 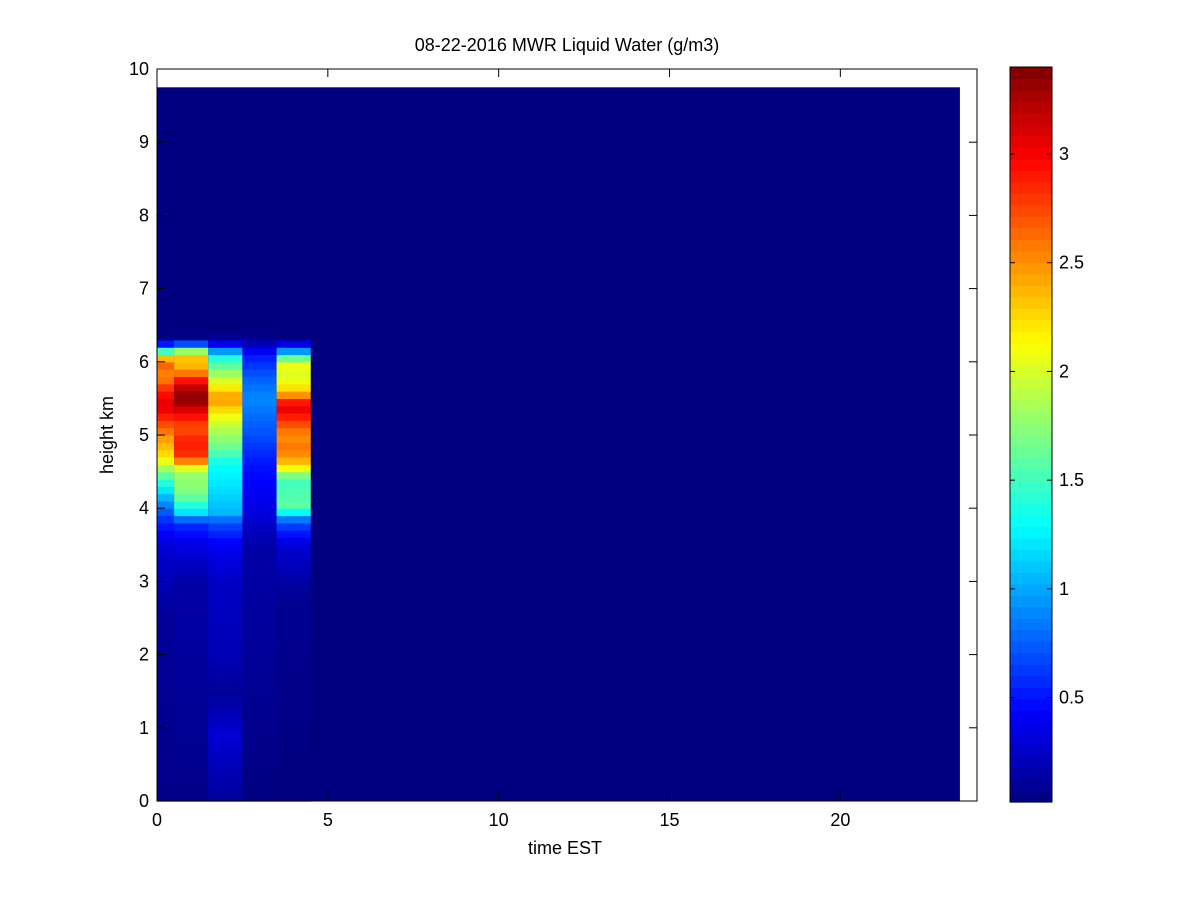 What do you see at coordinates (107, 435) in the screenshot?
I see `y-axis-label: height km` at bounding box center [107, 435].